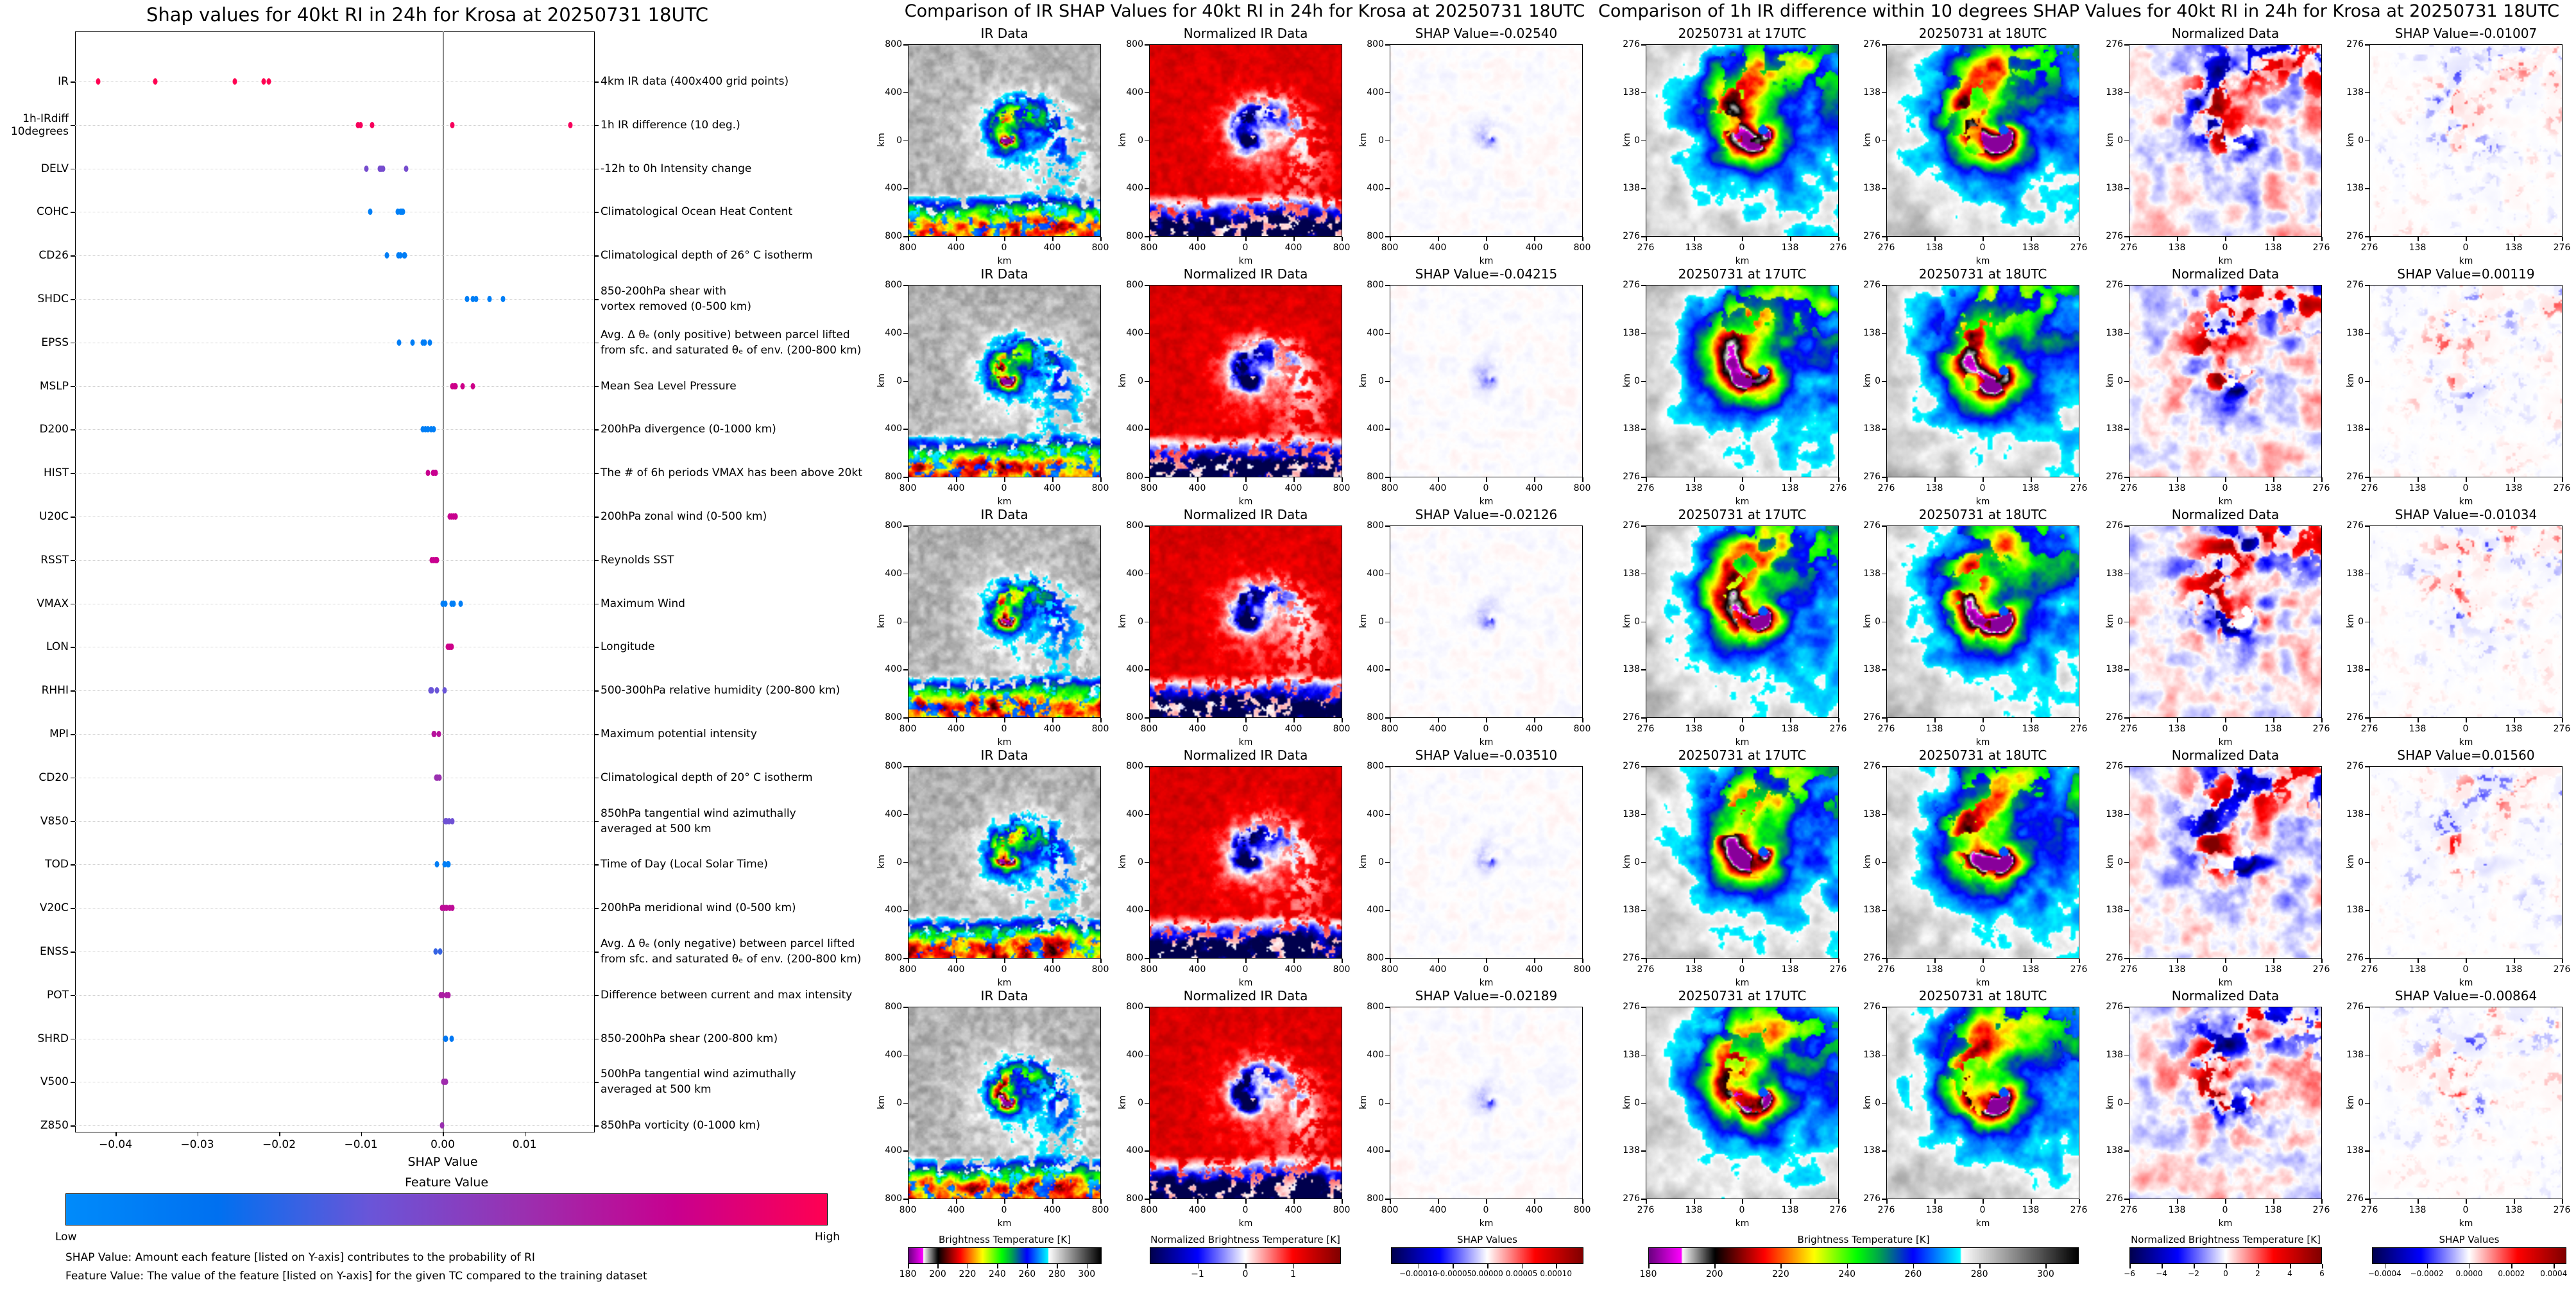 The image size is (2576, 1289). Describe the element at coordinates (1245, 996) in the screenshot. I see `panel-title: Normalized IR Data` at that location.